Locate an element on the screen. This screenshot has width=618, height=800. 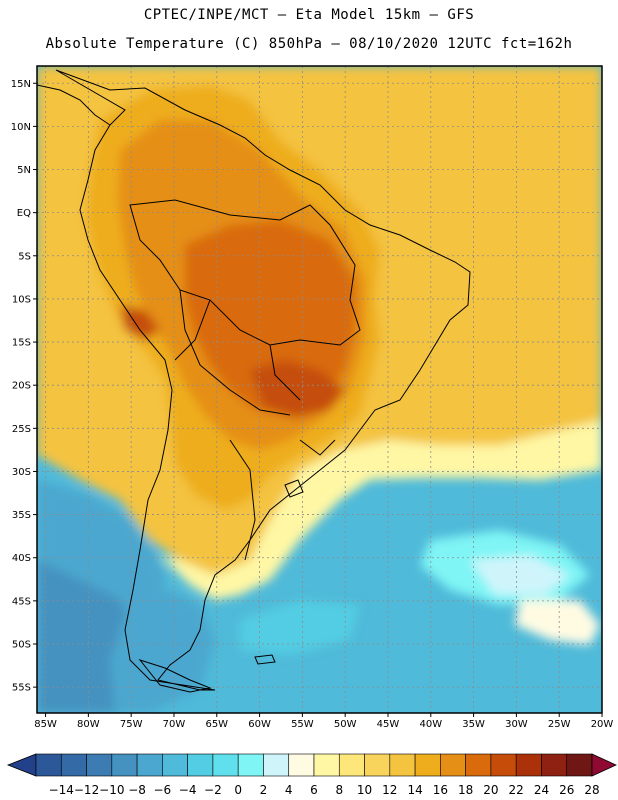
colorbar-label: 4 is located at coordinates (289, 790).